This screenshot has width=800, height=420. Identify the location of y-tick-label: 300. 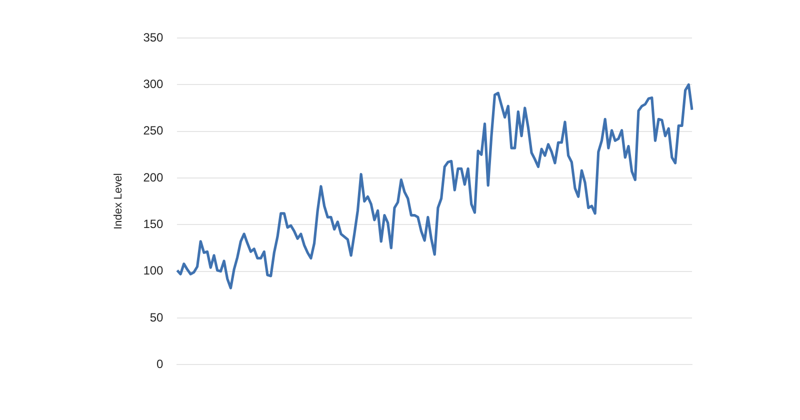
(153, 83).